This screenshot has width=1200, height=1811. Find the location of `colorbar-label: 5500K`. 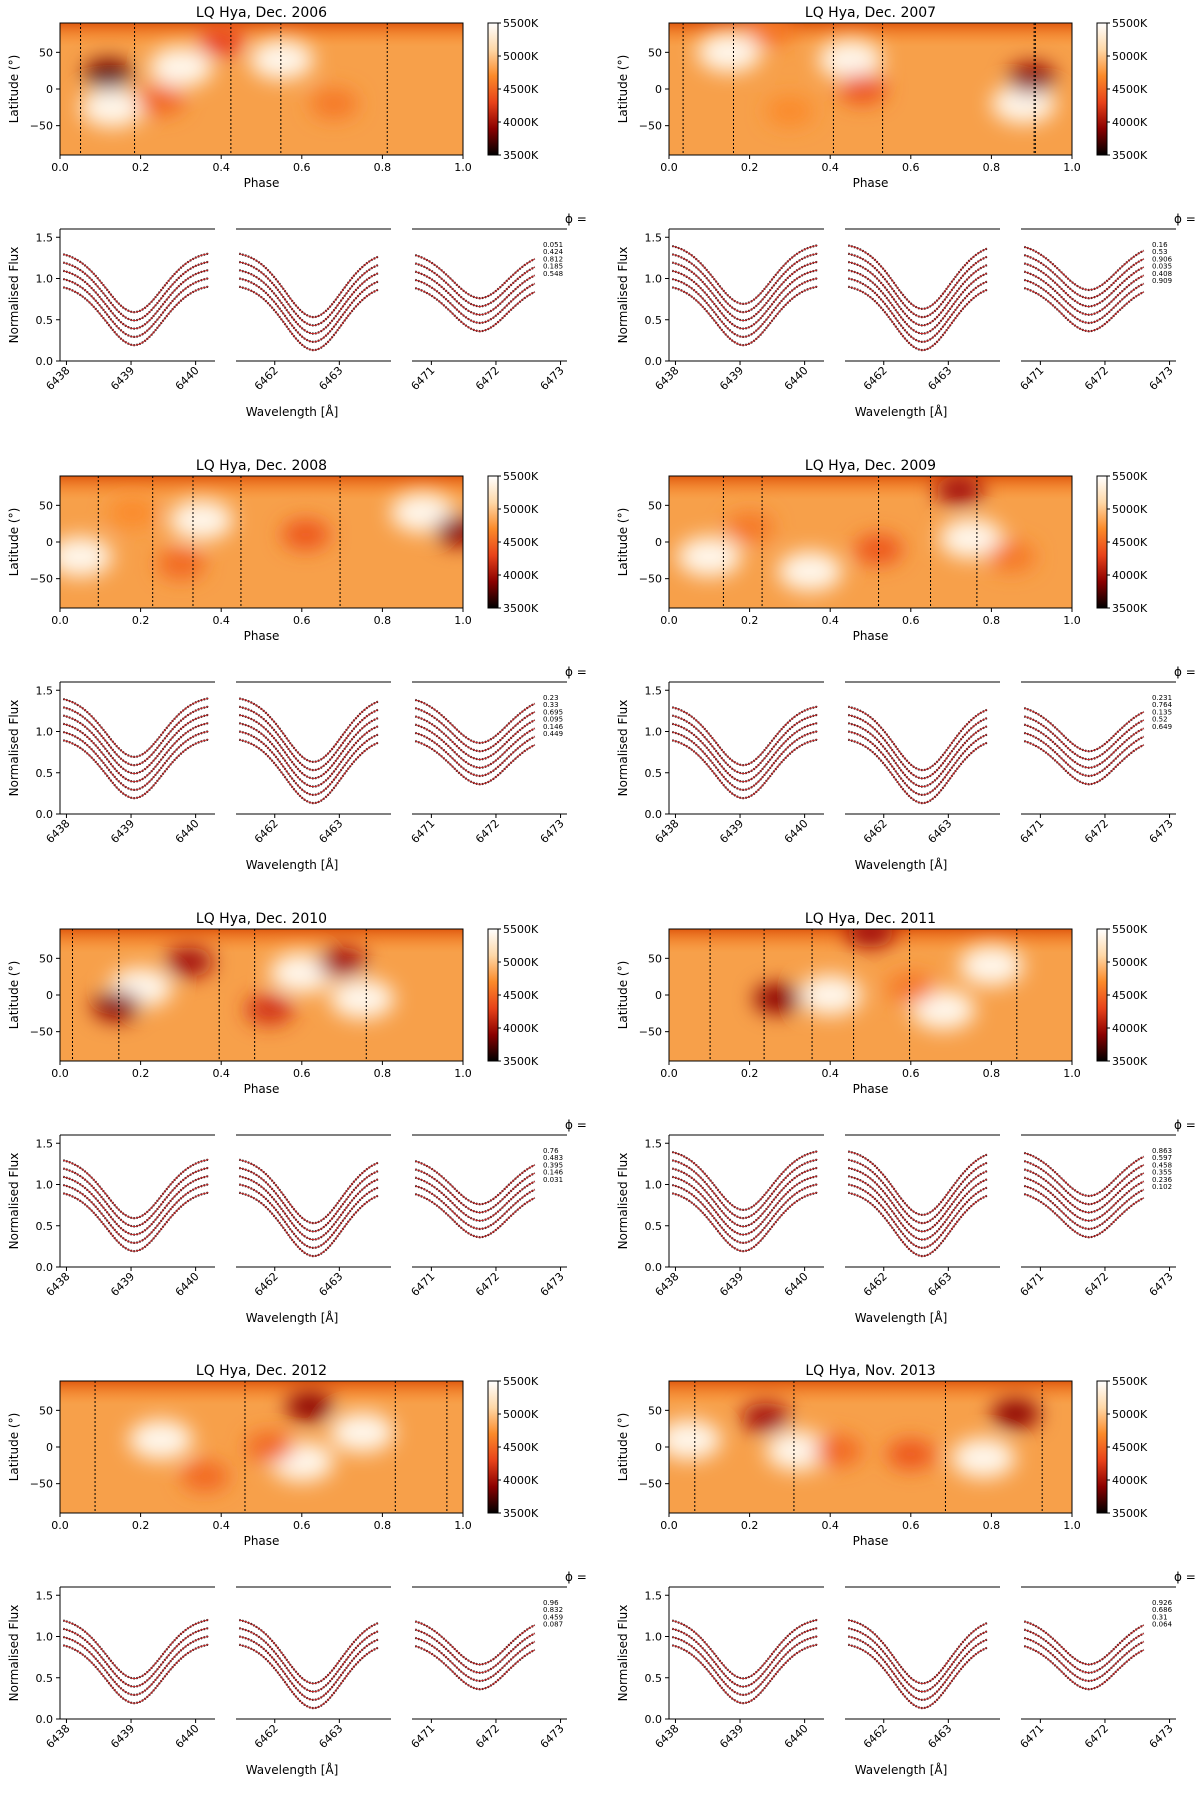

colorbar-label: 5500K is located at coordinates (1130, 1381).